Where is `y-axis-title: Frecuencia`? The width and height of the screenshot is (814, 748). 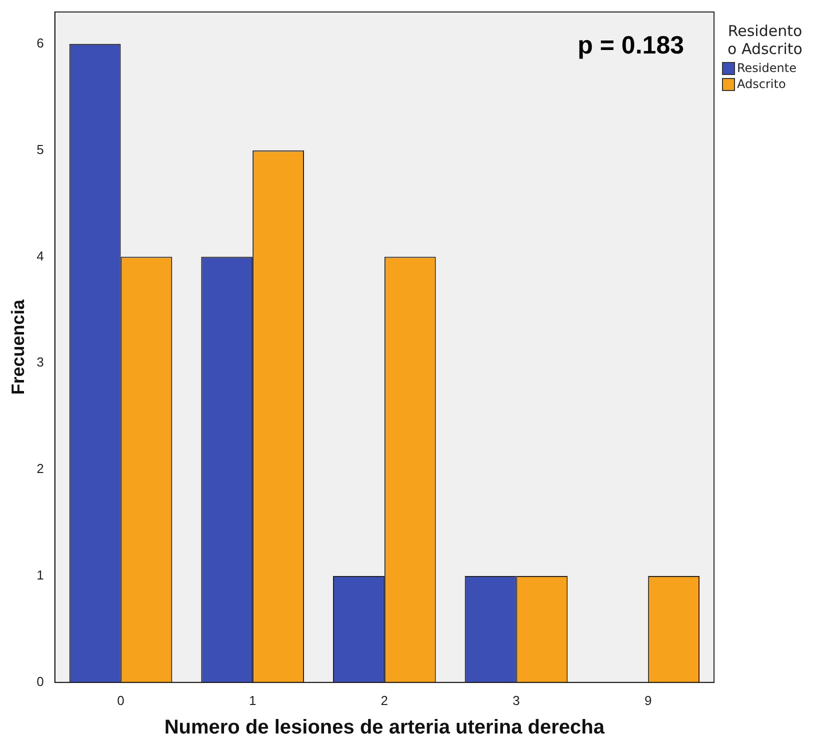
y-axis-title: Frecuencia is located at coordinates (18, 346).